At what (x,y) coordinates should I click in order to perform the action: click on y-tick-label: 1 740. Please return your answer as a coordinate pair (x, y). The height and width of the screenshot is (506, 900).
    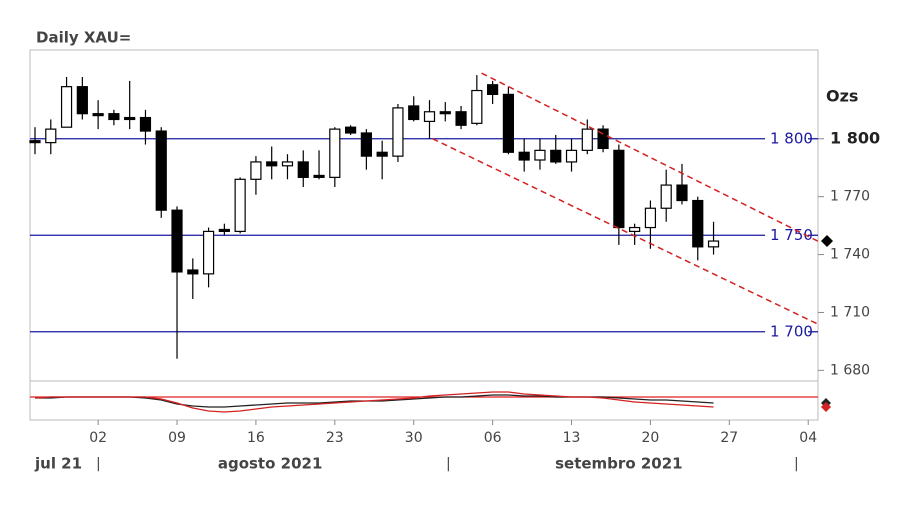
    Looking at the image, I should click on (850, 255).